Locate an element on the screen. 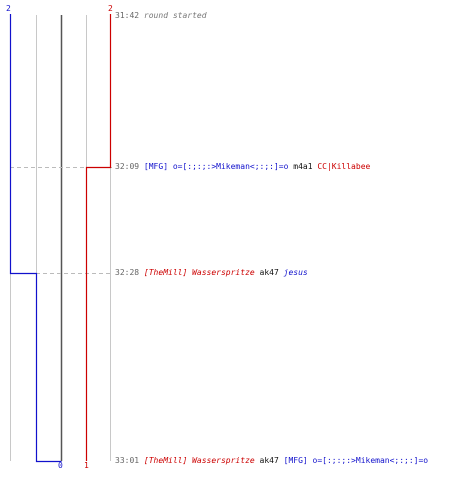 This screenshot has height=500, width=450. team-blue-end-score: 0 is located at coordinates (60, 465).